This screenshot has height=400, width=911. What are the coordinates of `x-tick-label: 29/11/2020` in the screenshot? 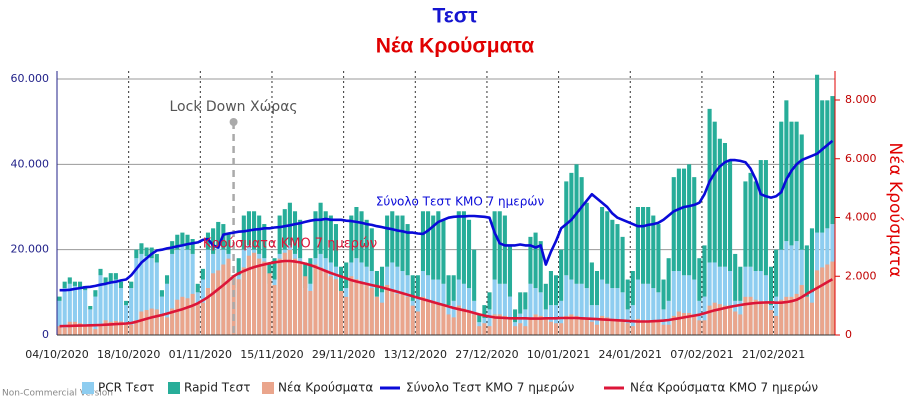 It's located at (343, 354).